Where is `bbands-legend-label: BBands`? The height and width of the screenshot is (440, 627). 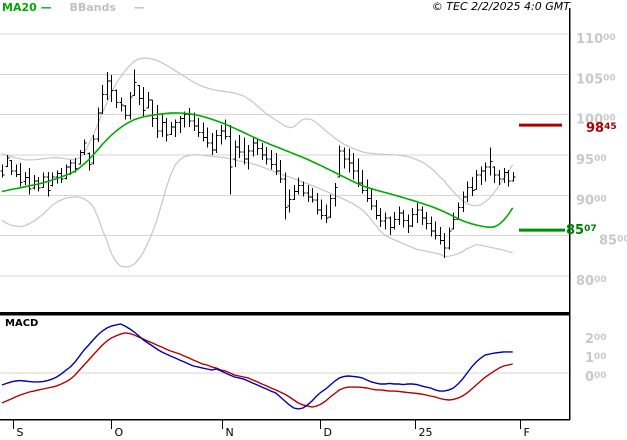 bbands-legend-label: BBands is located at coordinates (92, 7).